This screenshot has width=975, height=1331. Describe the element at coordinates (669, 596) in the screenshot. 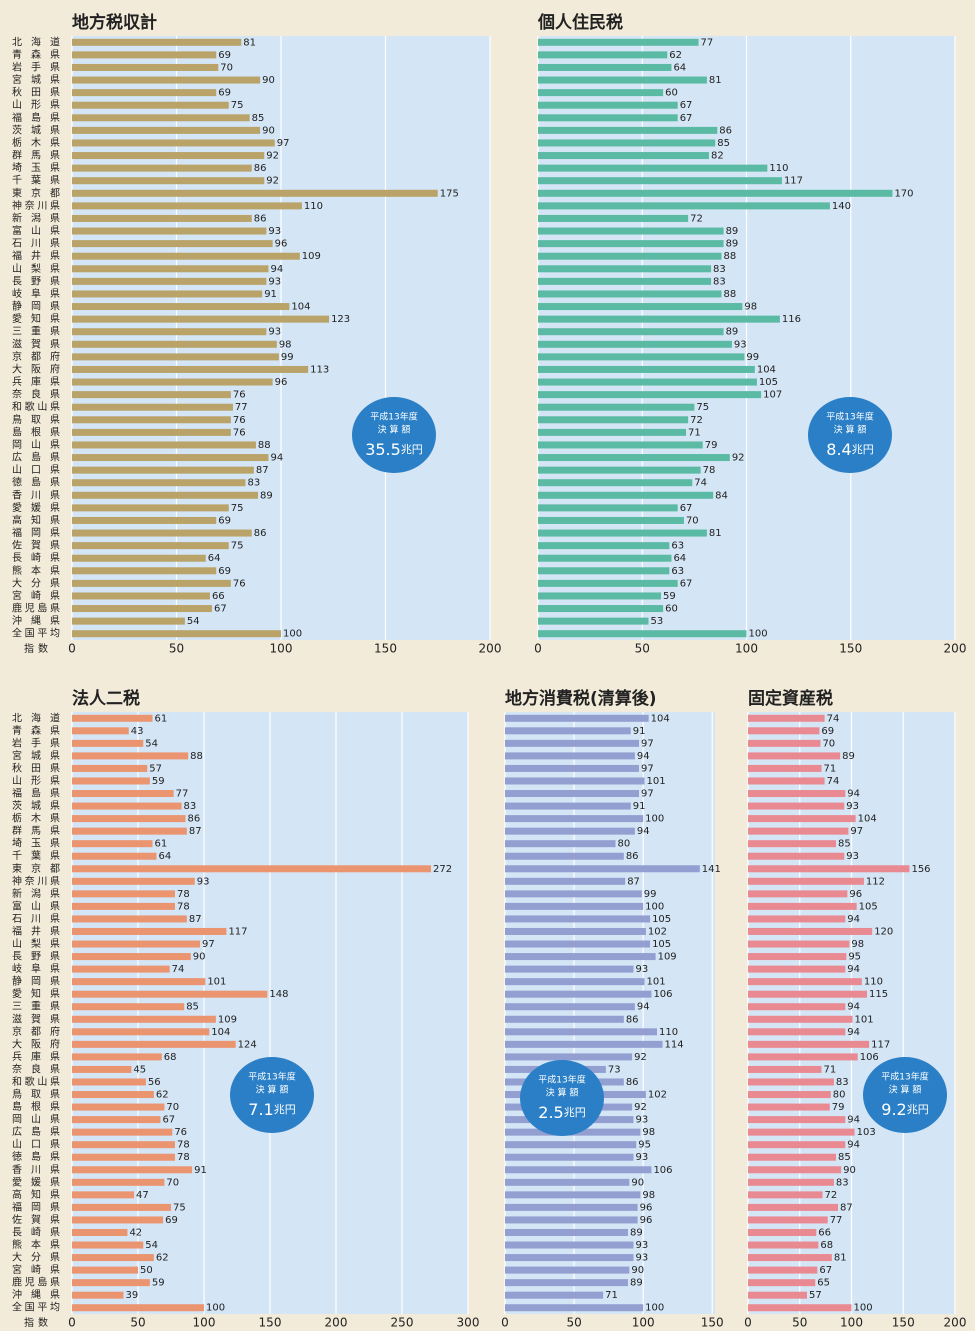

I see `value-label: 59` at that location.